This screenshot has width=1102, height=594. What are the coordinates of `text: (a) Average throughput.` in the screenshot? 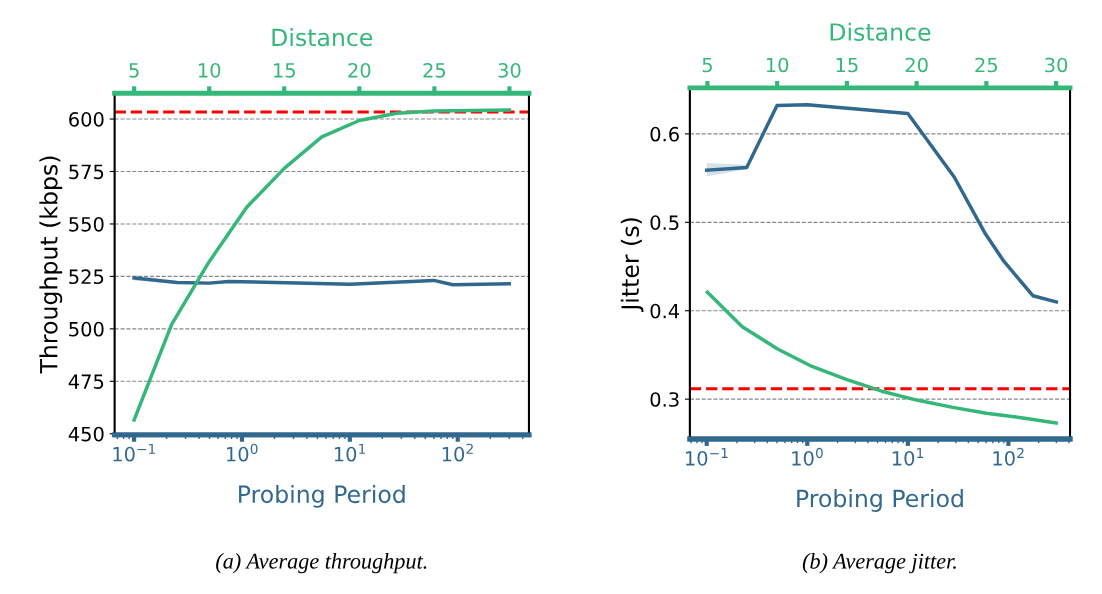 It's located at (321, 563).